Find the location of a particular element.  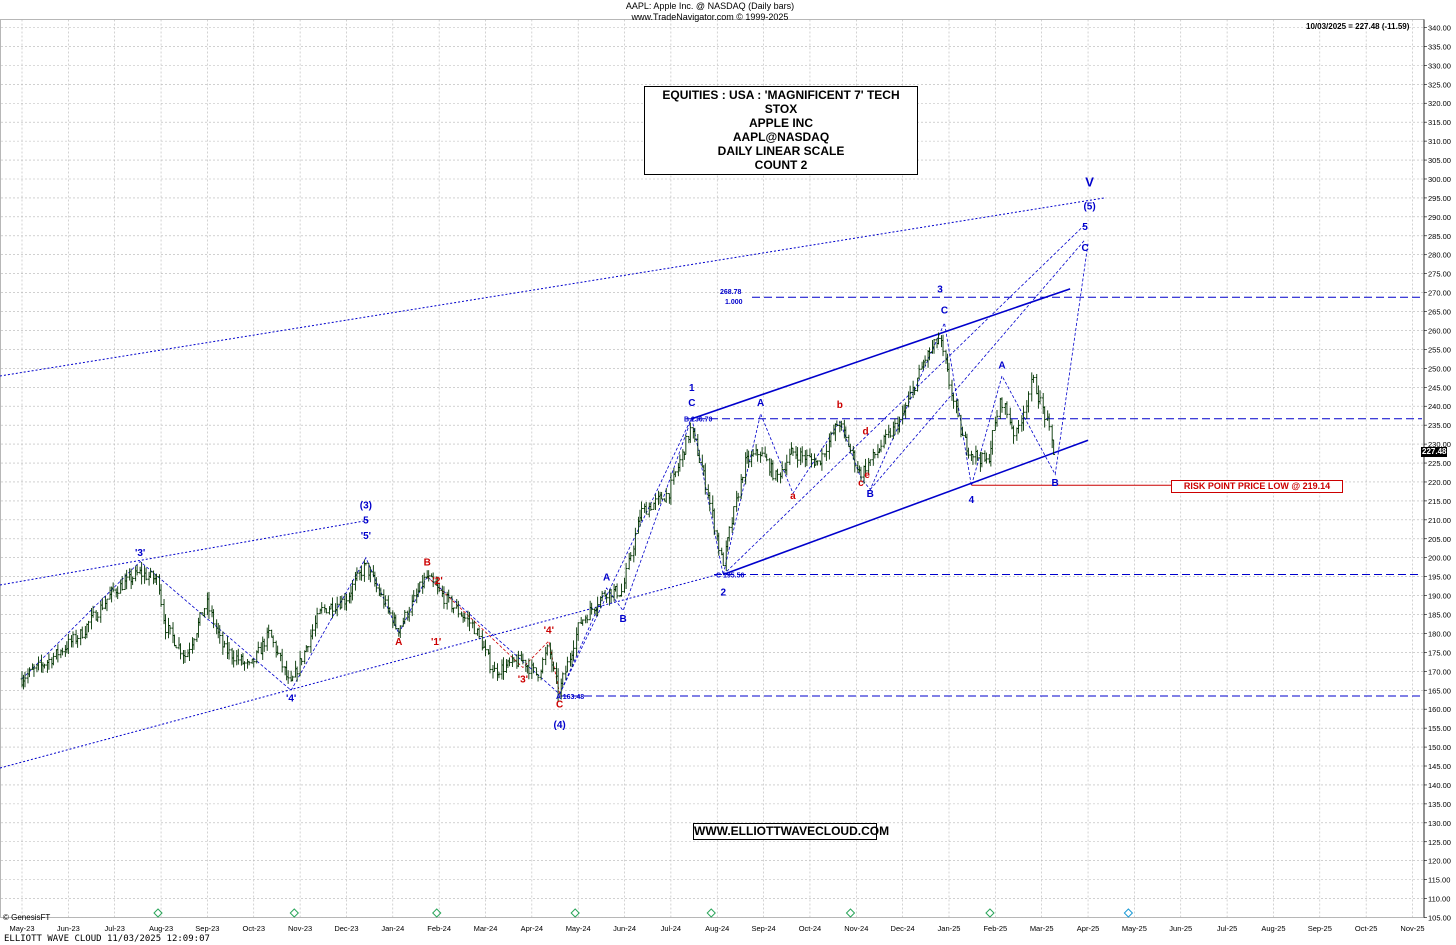

wave-path-major is located at coordinates (290, 625).